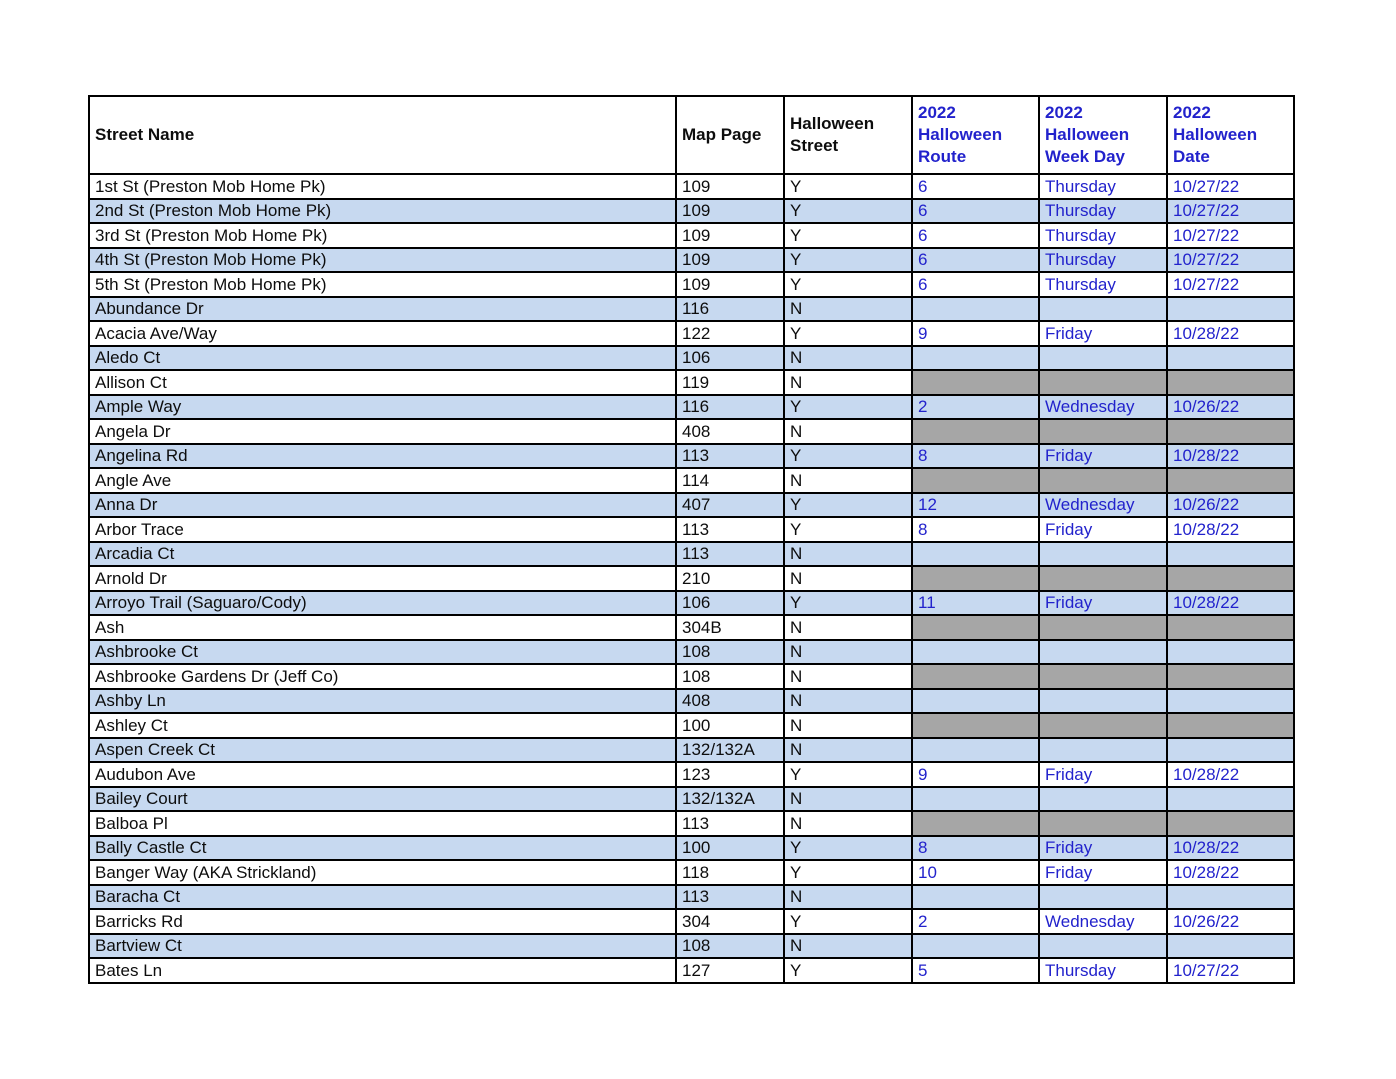 The width and height of the screenshot is (1396, 1079). I want to click on table-row: Bally Castle Ct 100 Y 8 Friday 10/28/22, so click(691, 847).